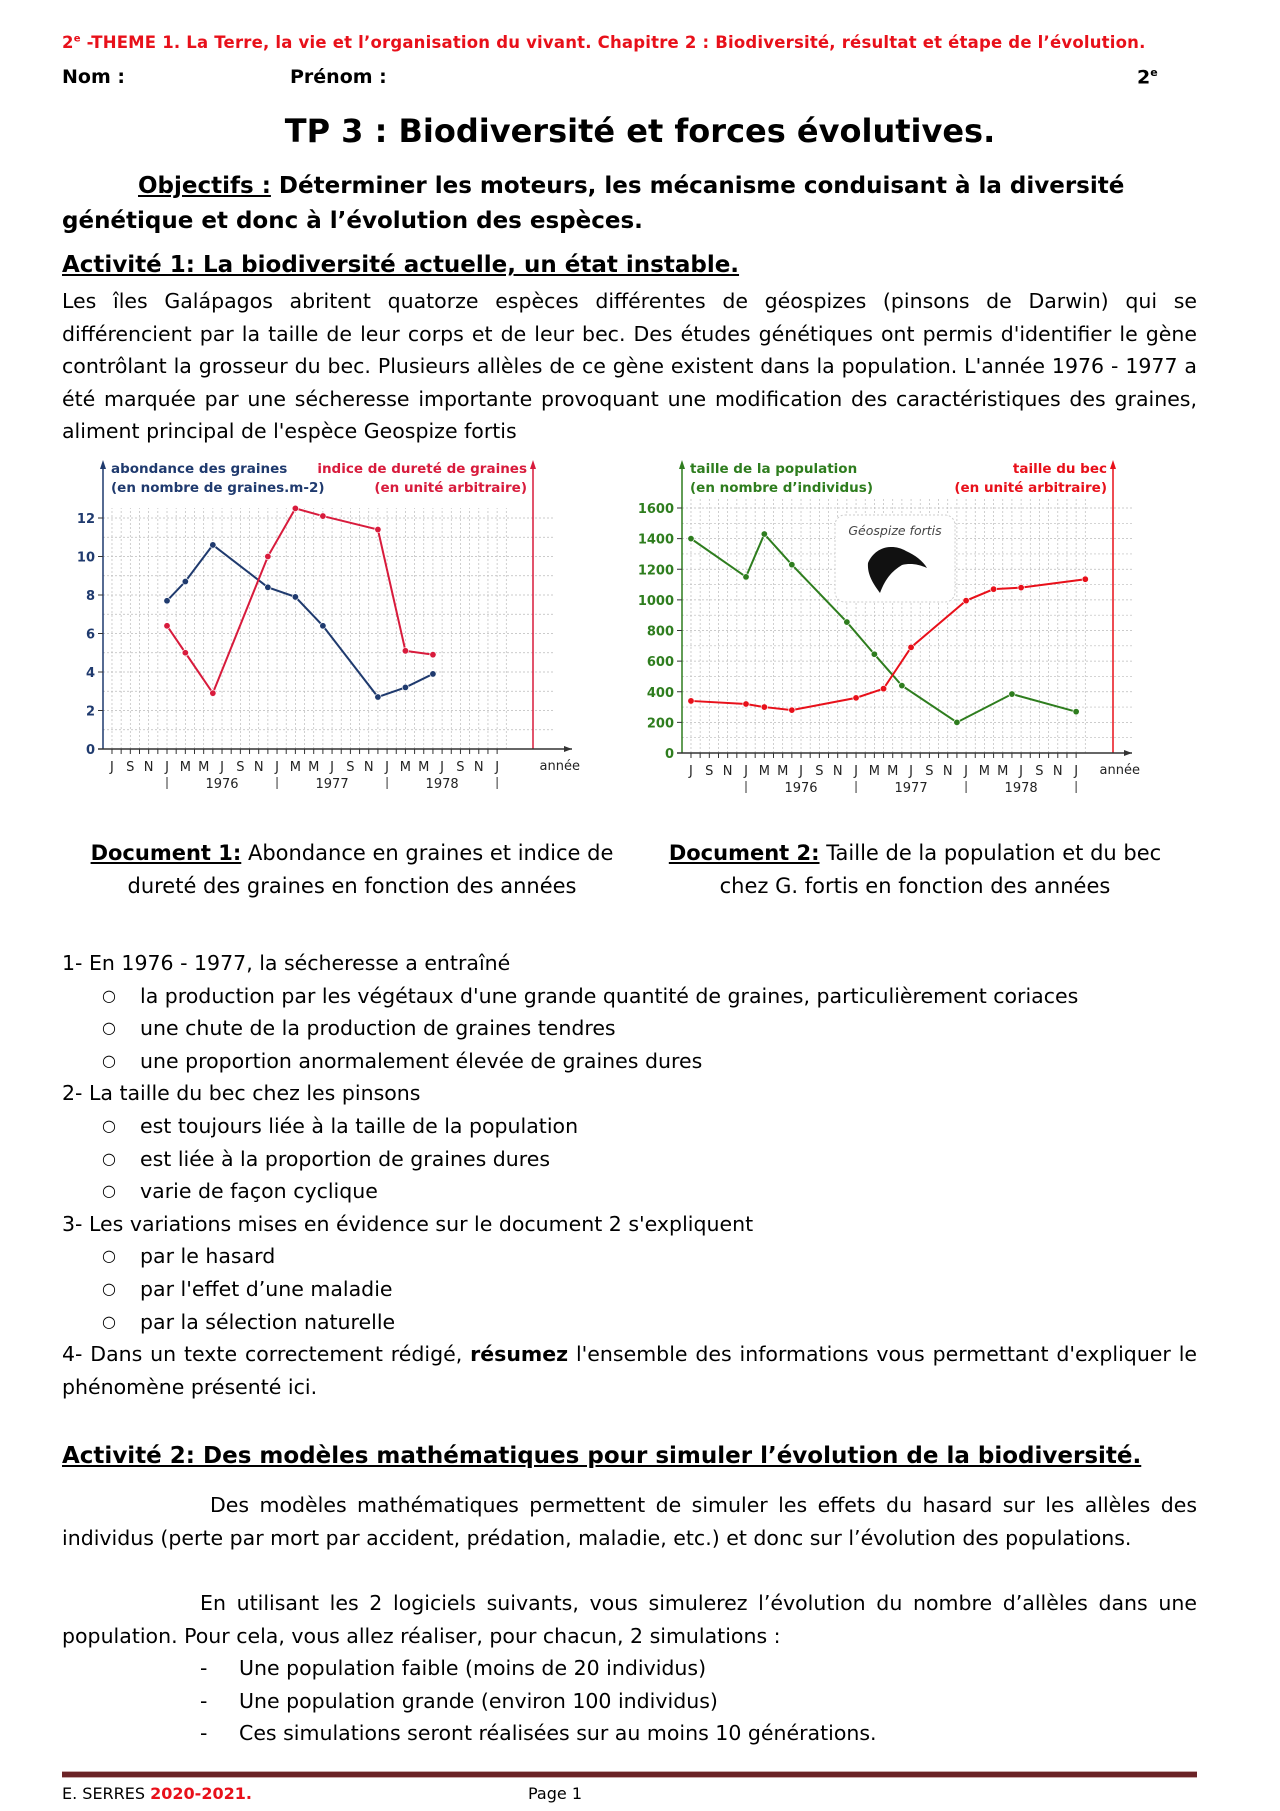 The image size is (1280, 1811). Describe the element at coordinates (103, 464) in the screenshot. I see `left-axis-arrow-icon` at that location.